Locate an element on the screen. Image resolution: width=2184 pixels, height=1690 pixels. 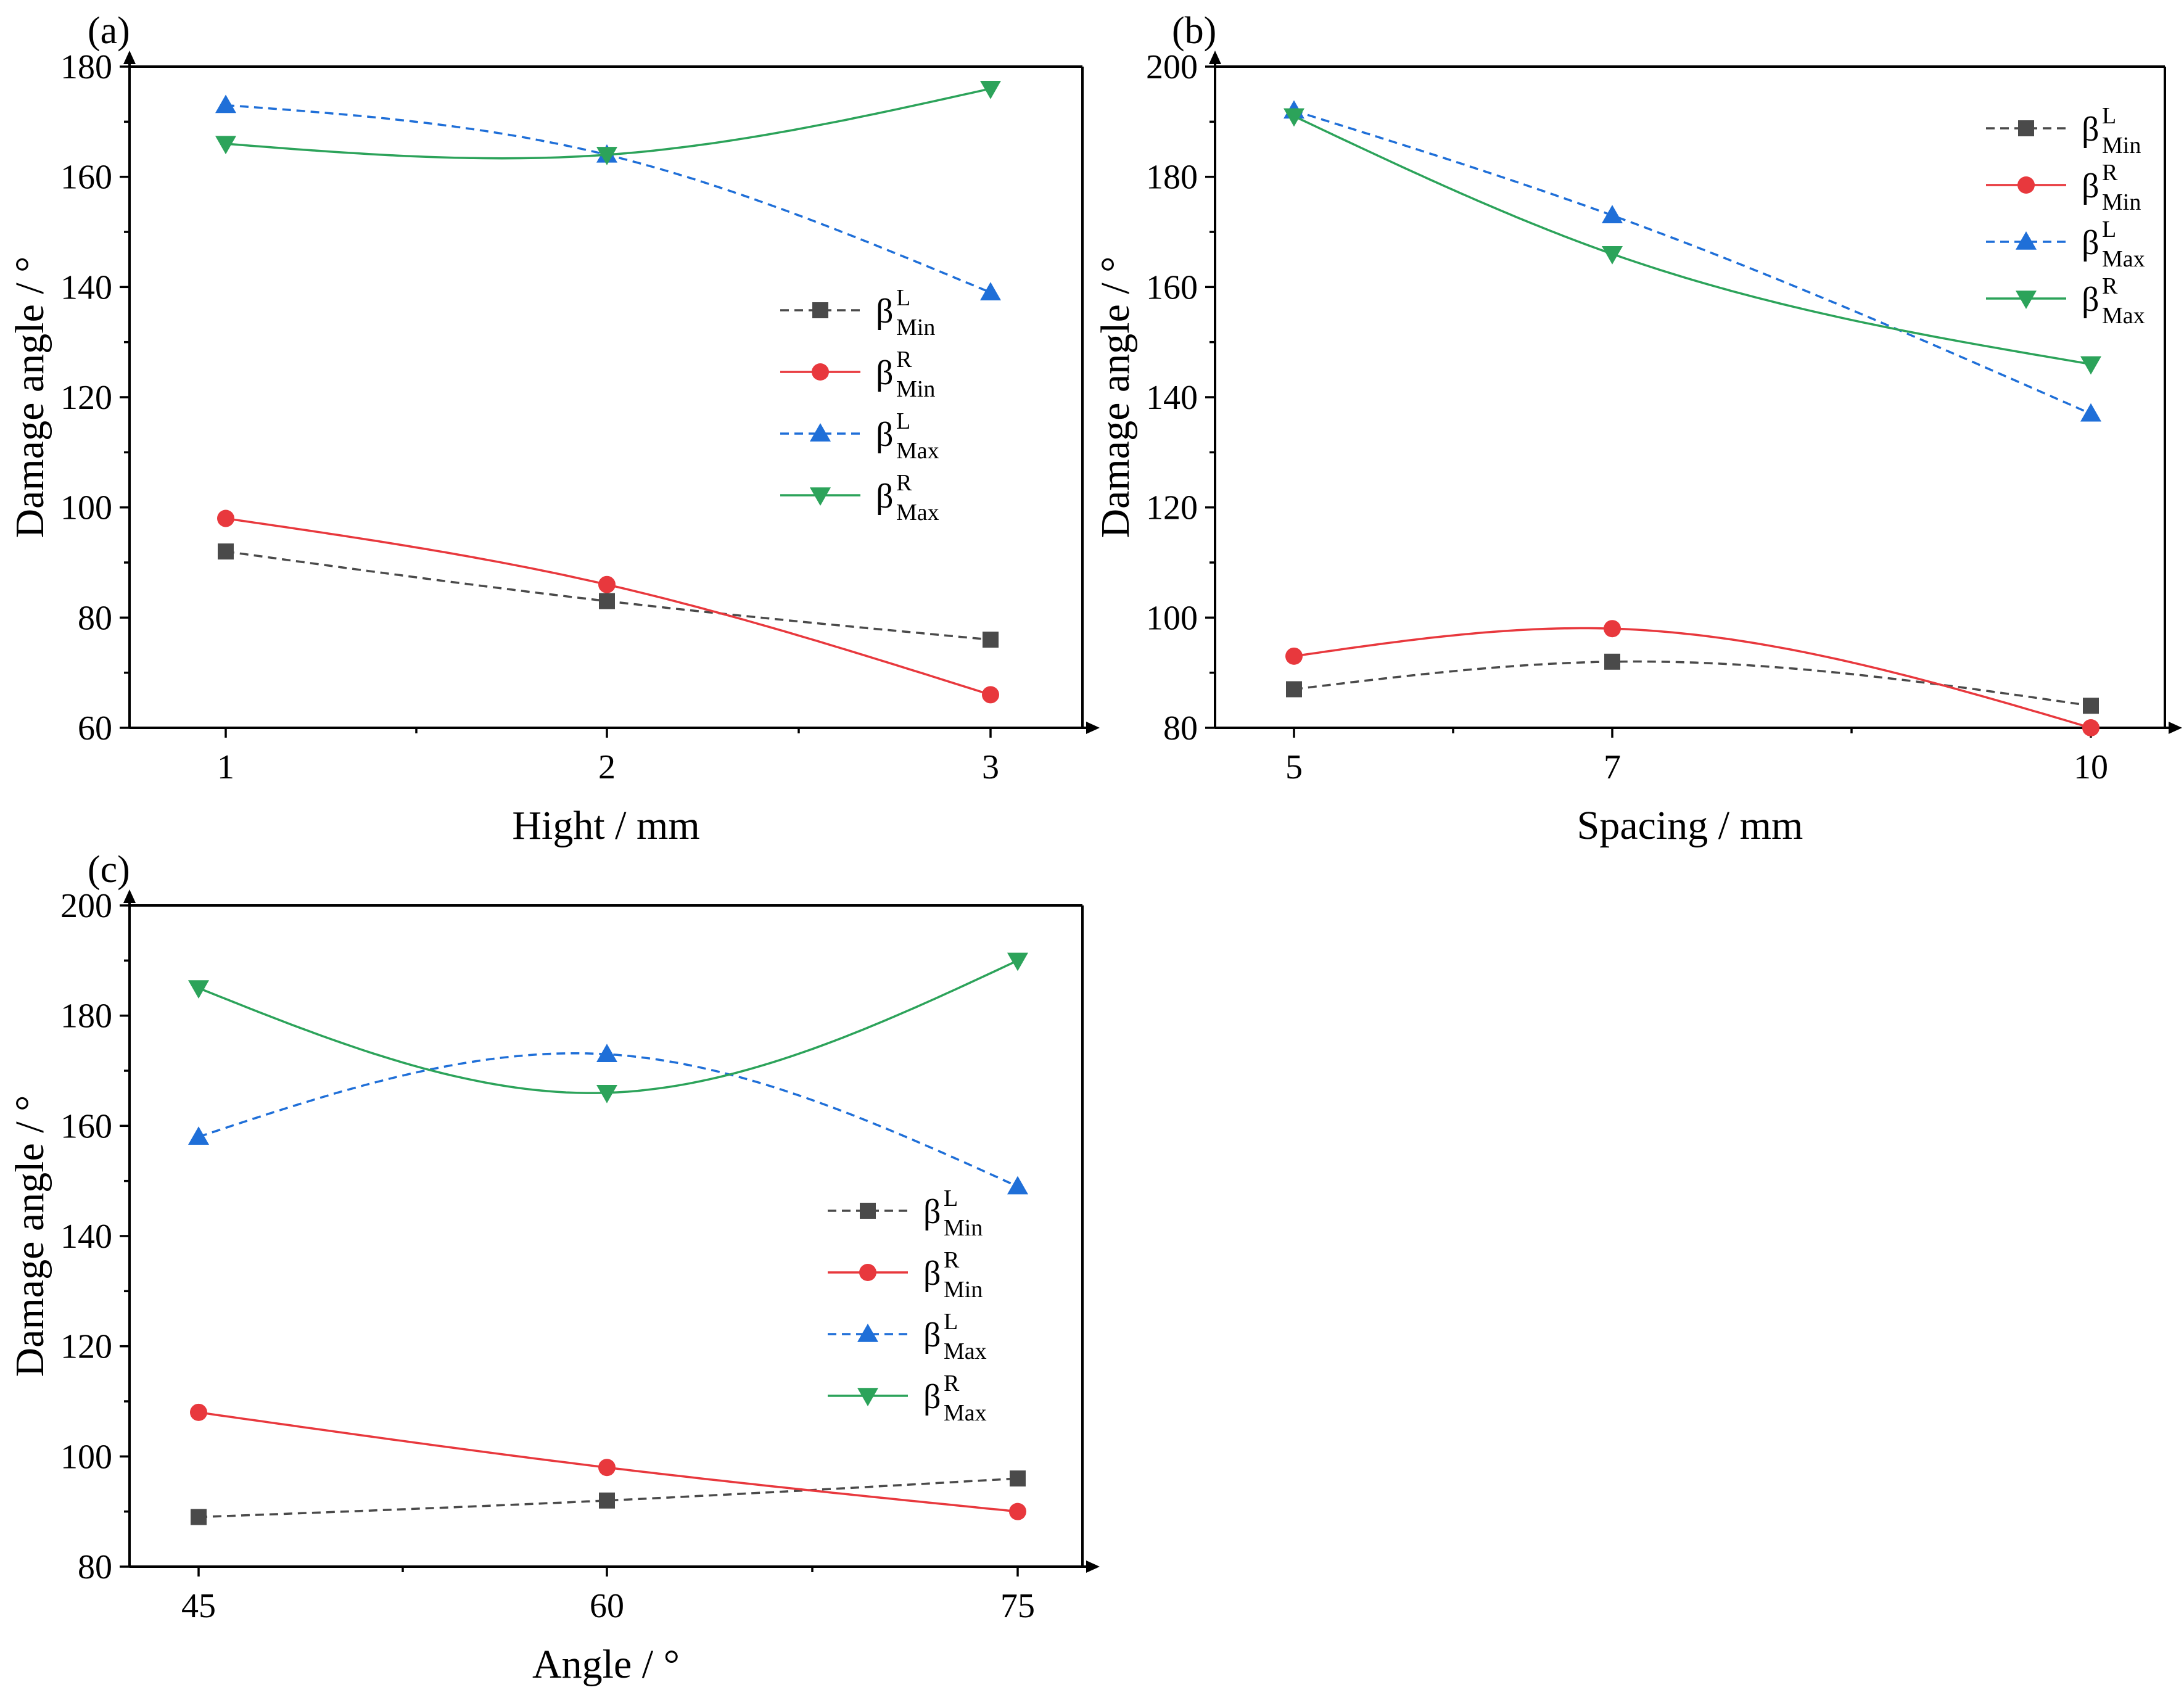
x-tick-label: 3 is located at coordinates (991, 767).